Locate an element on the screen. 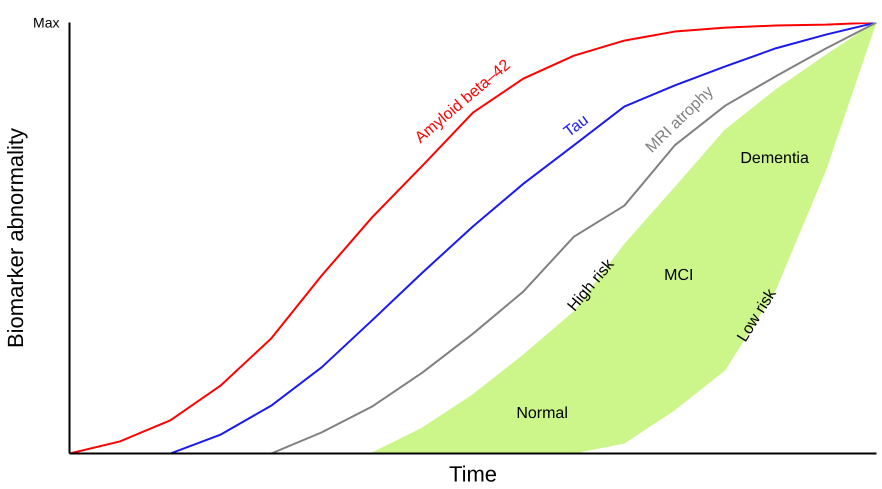 Image resolution: width=882 pixels, height=489 pixels. text: Max is located at coordinates (46, 22).